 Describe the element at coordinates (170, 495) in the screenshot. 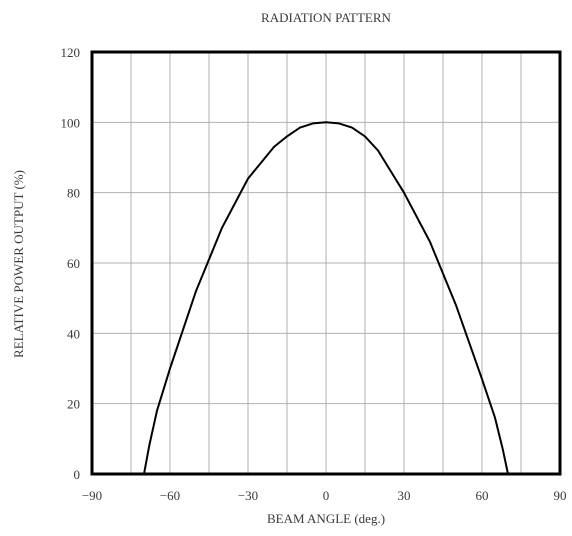

I see `x-tick-label: −60` at that location.